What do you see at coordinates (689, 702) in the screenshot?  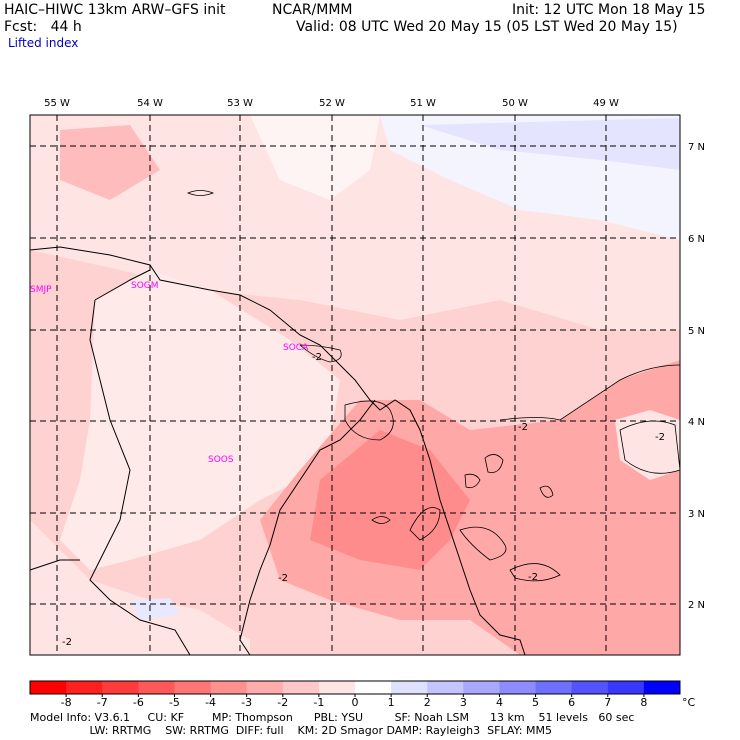 I see `colorbar-unit: °C` at bounding box center [689, 702].